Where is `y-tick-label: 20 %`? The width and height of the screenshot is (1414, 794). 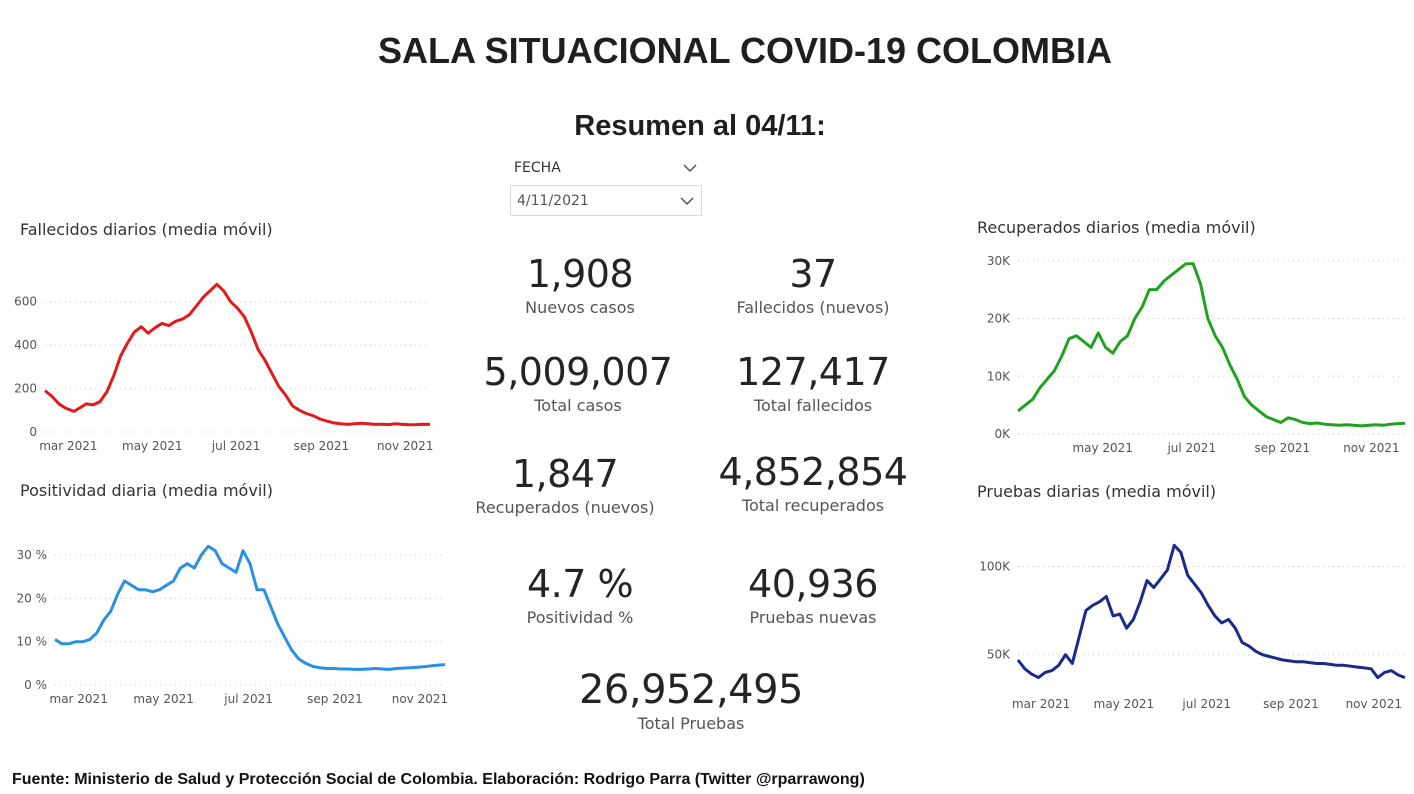
y-tick-label: 20 % is located at coordinates (32, 598).